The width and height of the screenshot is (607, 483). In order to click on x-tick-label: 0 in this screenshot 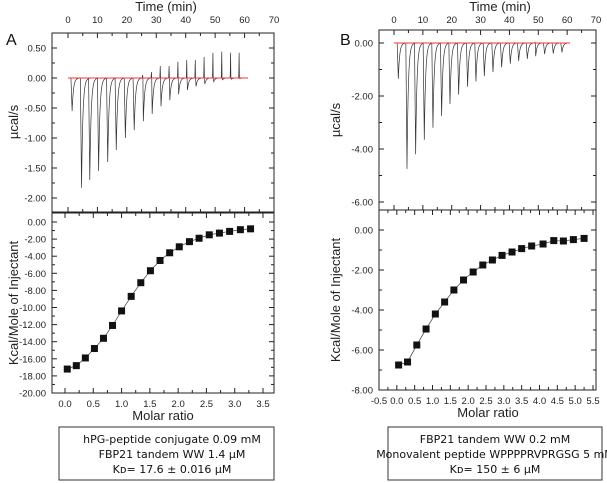, I will do `click(393, 20)`.